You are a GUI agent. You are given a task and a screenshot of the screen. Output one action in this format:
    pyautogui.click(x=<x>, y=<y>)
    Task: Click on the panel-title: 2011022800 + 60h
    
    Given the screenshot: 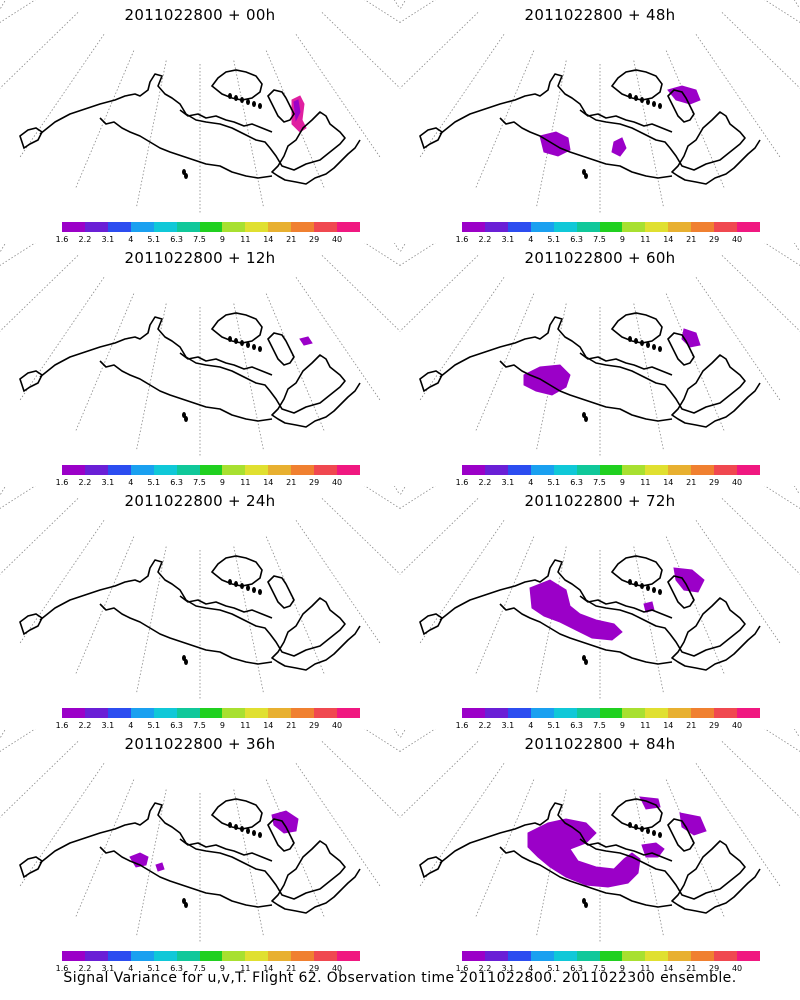 What is the action you would take?
    pyautogui.click(x=600, y=258)
    